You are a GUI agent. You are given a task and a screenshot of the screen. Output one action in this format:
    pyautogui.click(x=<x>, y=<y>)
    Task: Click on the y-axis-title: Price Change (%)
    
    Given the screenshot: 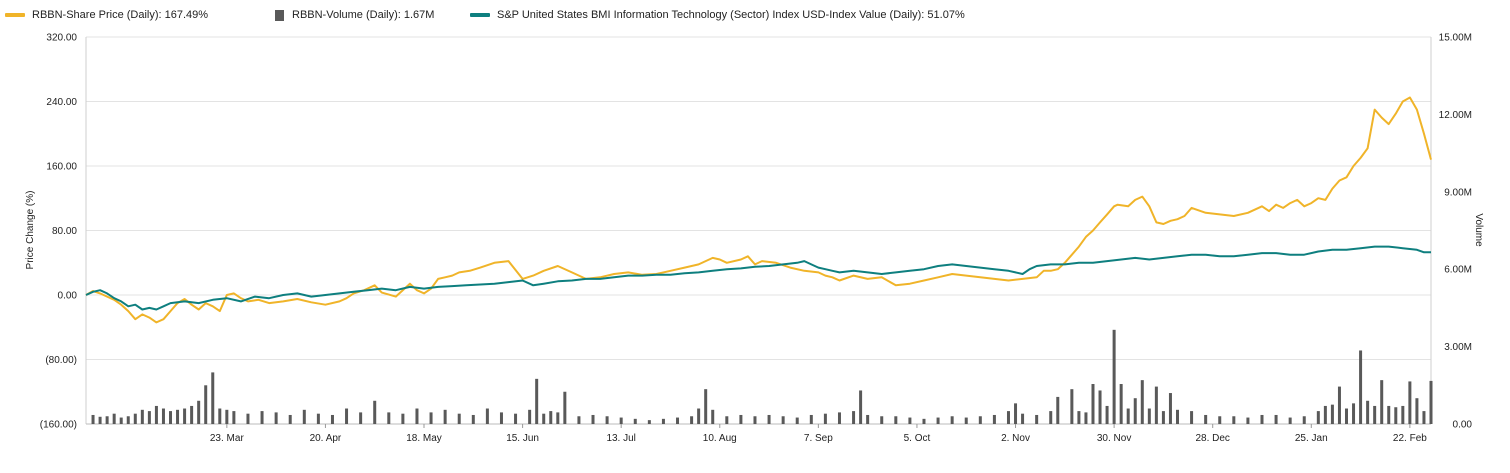 What is the action you would take?
    pyautogui.click(x=30, y=230)
    